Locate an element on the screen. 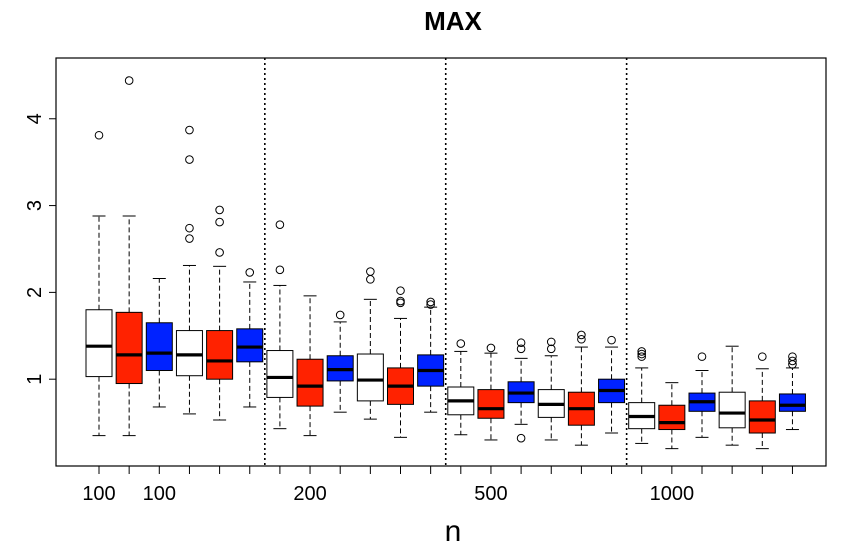  y-tick-label: 3 is located at coordinates (35, 205).